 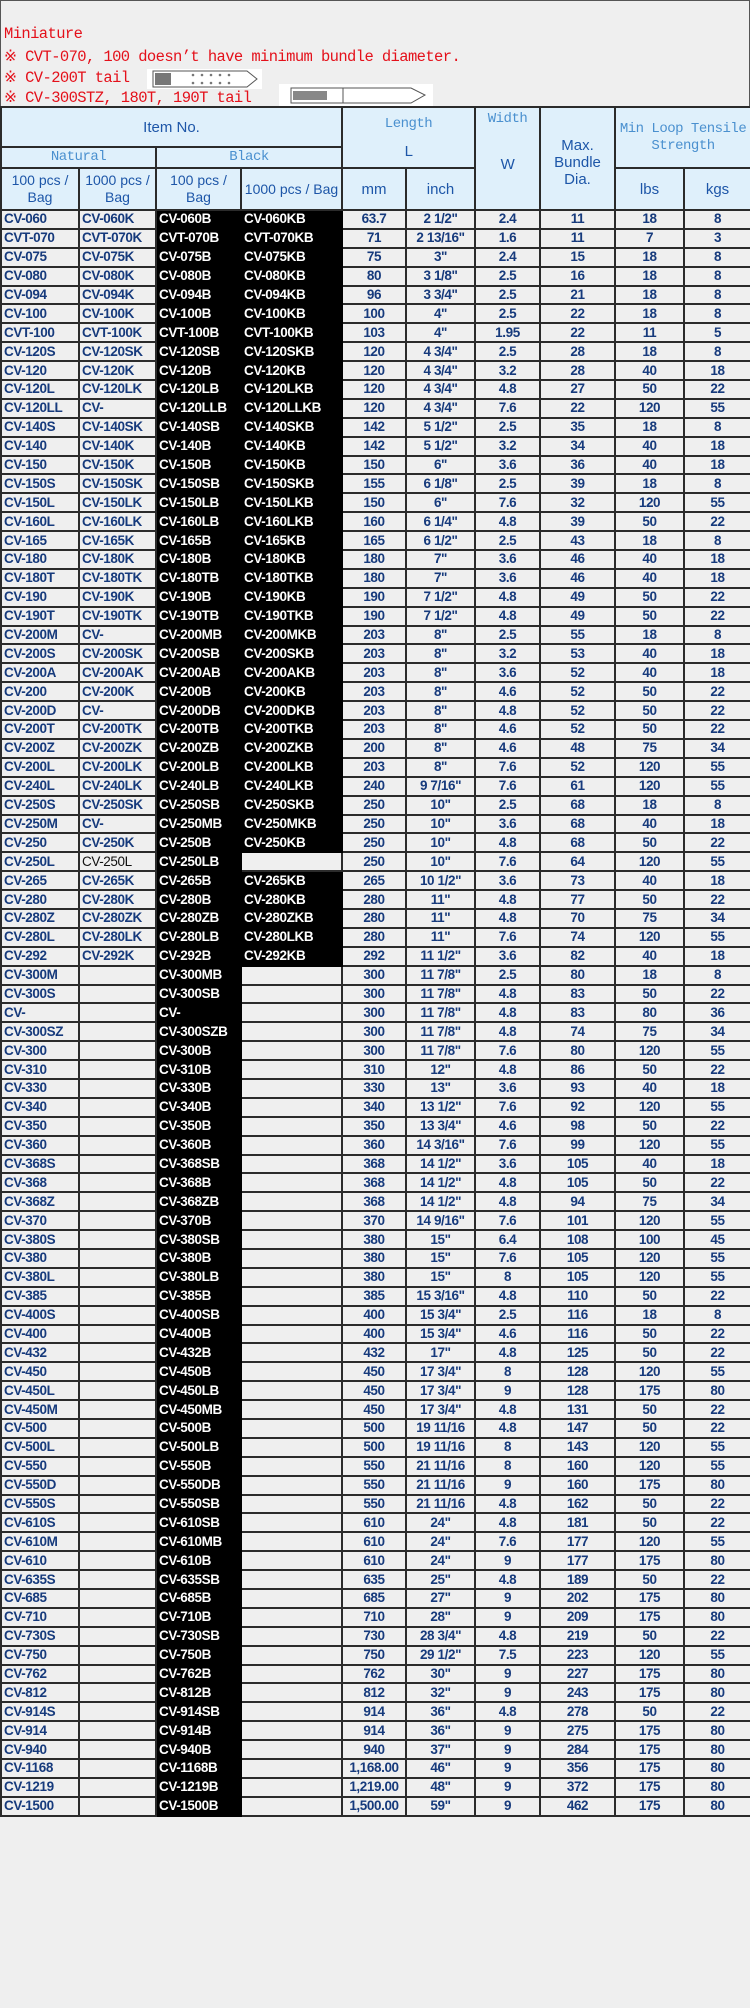 What do you see at coordinates (374, 616) in the screenshot?
I see `cell-length-mm: 190` at bounding box center [374, 616].